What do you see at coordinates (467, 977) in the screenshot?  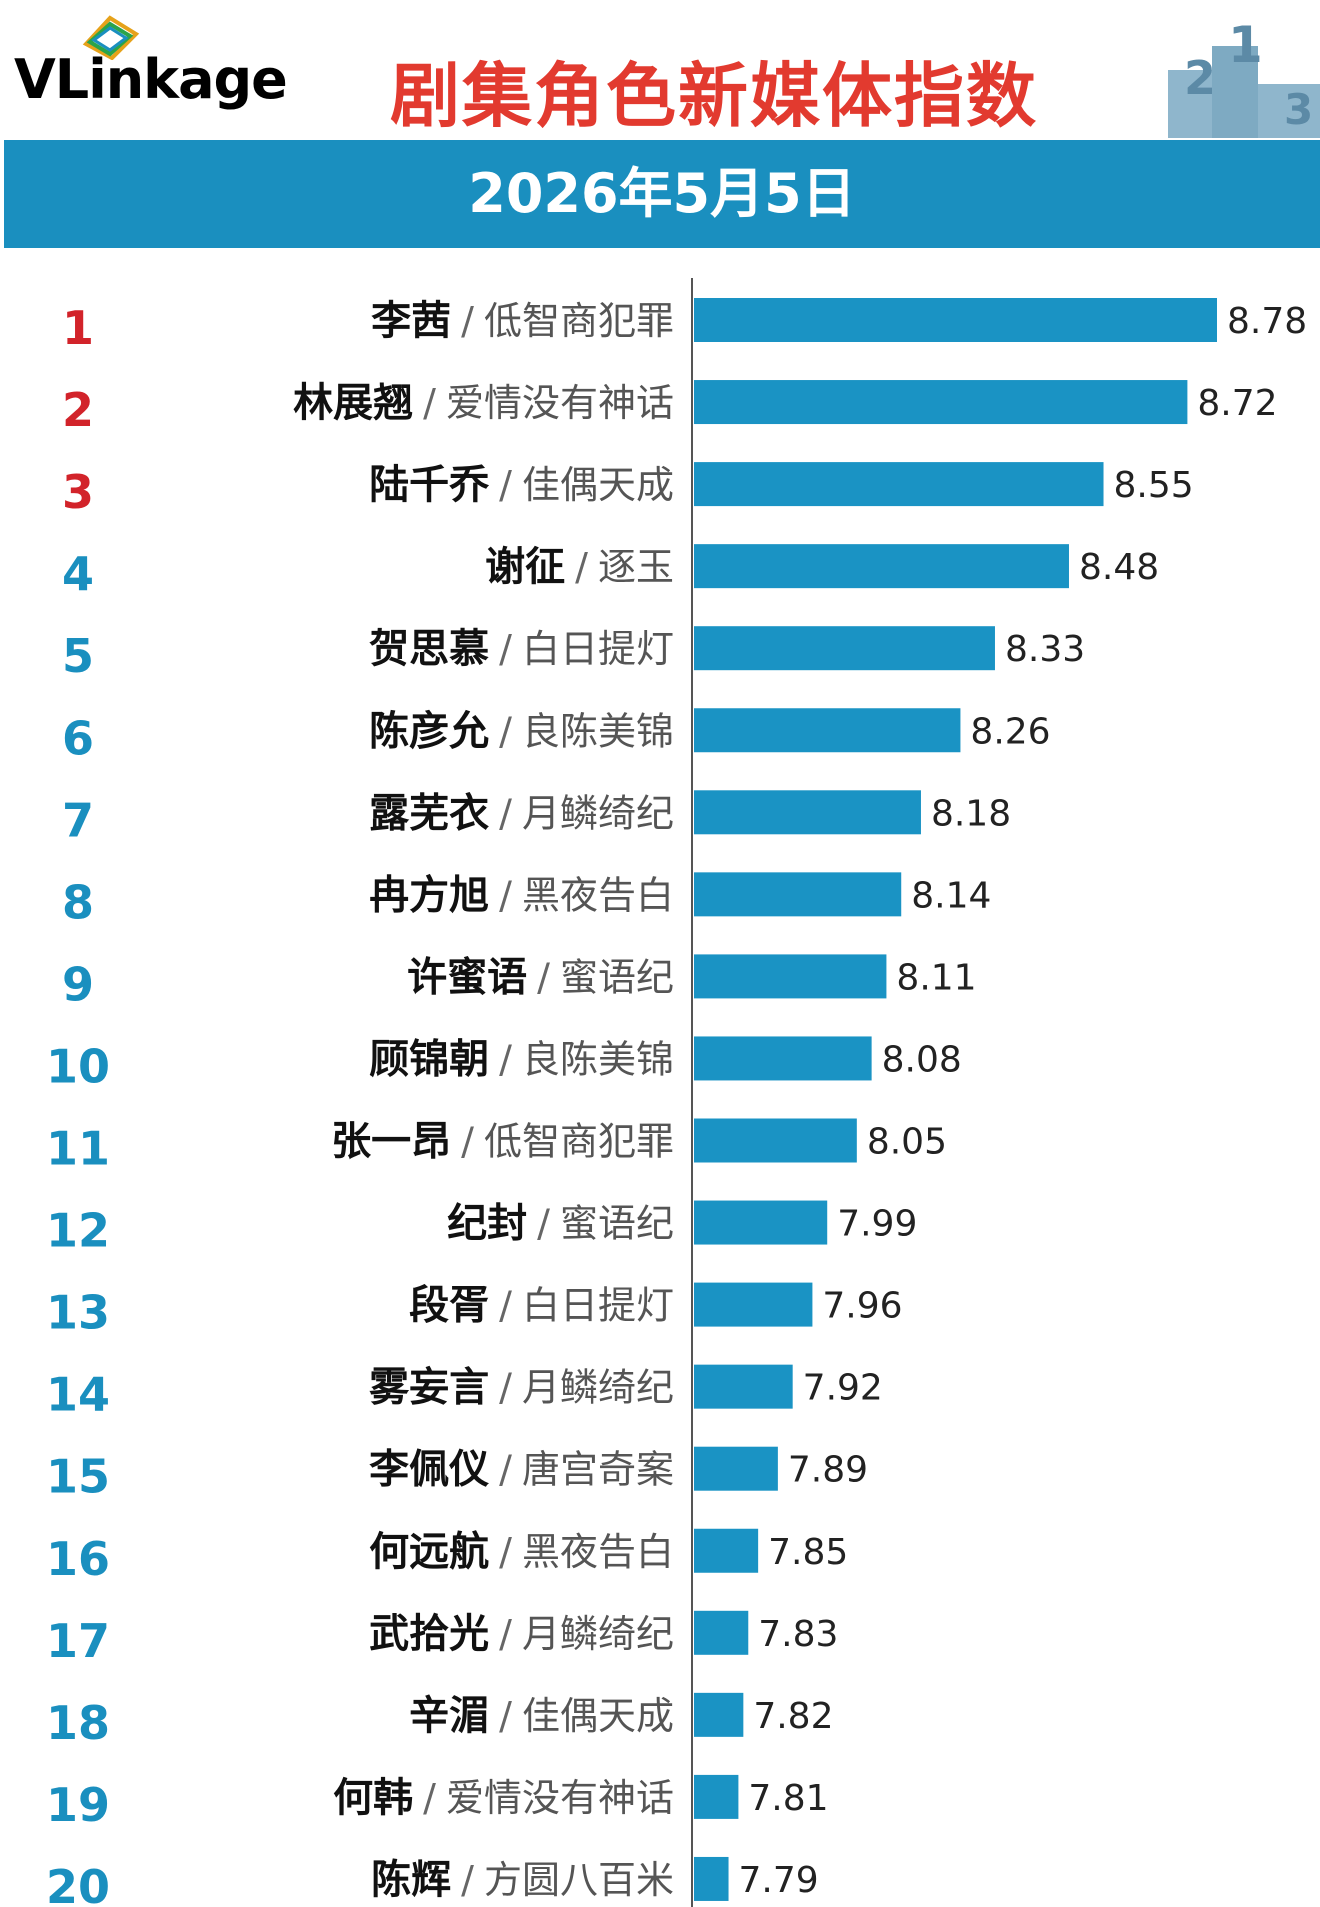 I see `character-name: 许蜜语` at bounding box center [467, 977].